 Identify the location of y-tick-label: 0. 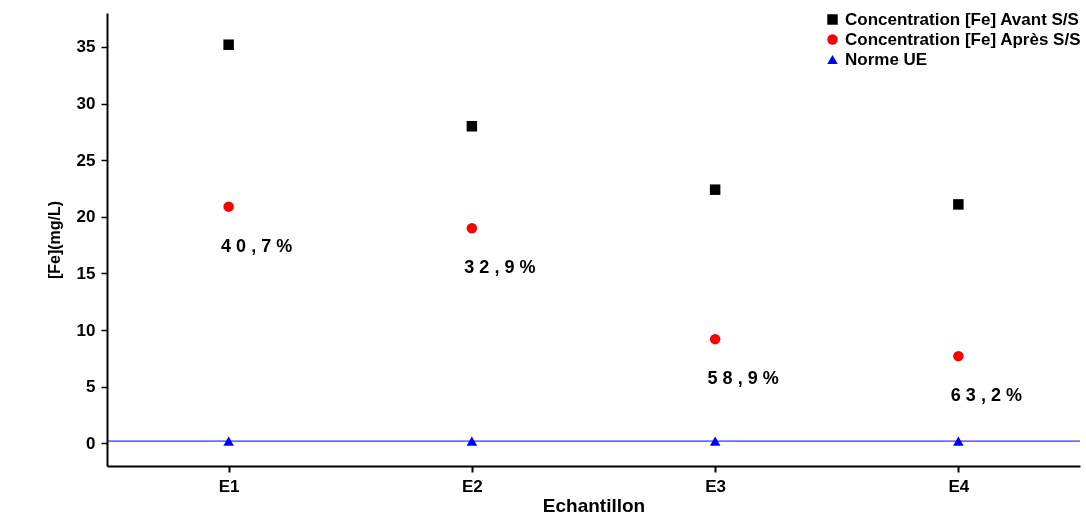
(91, 443).